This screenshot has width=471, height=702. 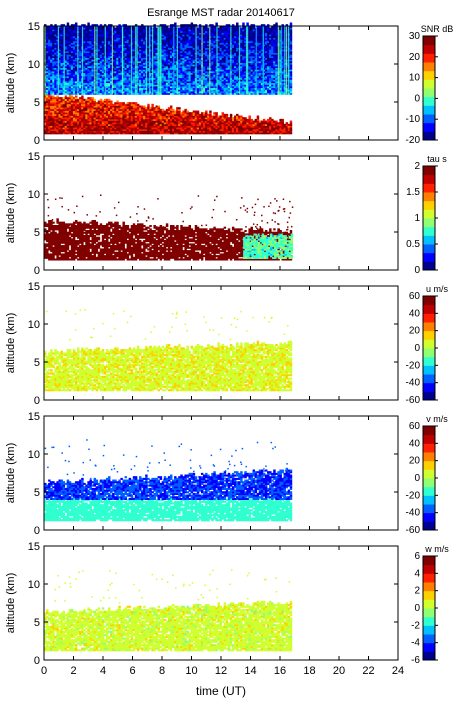 What do you see at coordinates (221, 691) in the screenshot?
I see `x-axis-label: time (UT)` at bounding box center [221, 691].